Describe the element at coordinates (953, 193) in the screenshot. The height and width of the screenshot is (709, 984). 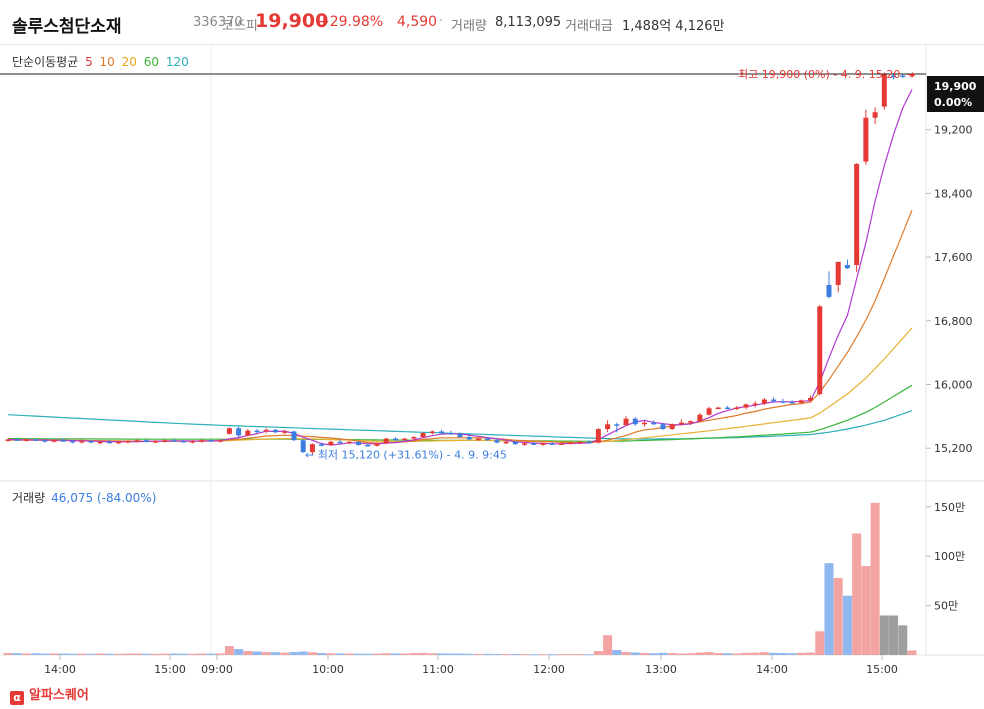
I see `price-tick-label: 18,400` at that location.